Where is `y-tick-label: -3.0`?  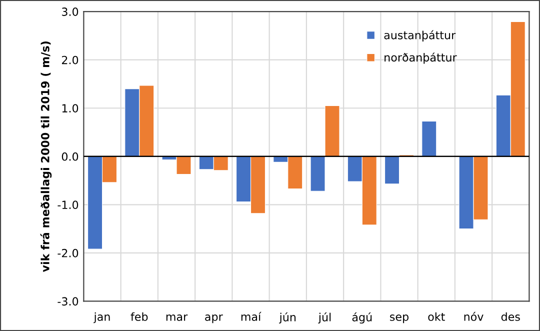
y-tick-label: -3.0 is located at coordinates (68, 301).